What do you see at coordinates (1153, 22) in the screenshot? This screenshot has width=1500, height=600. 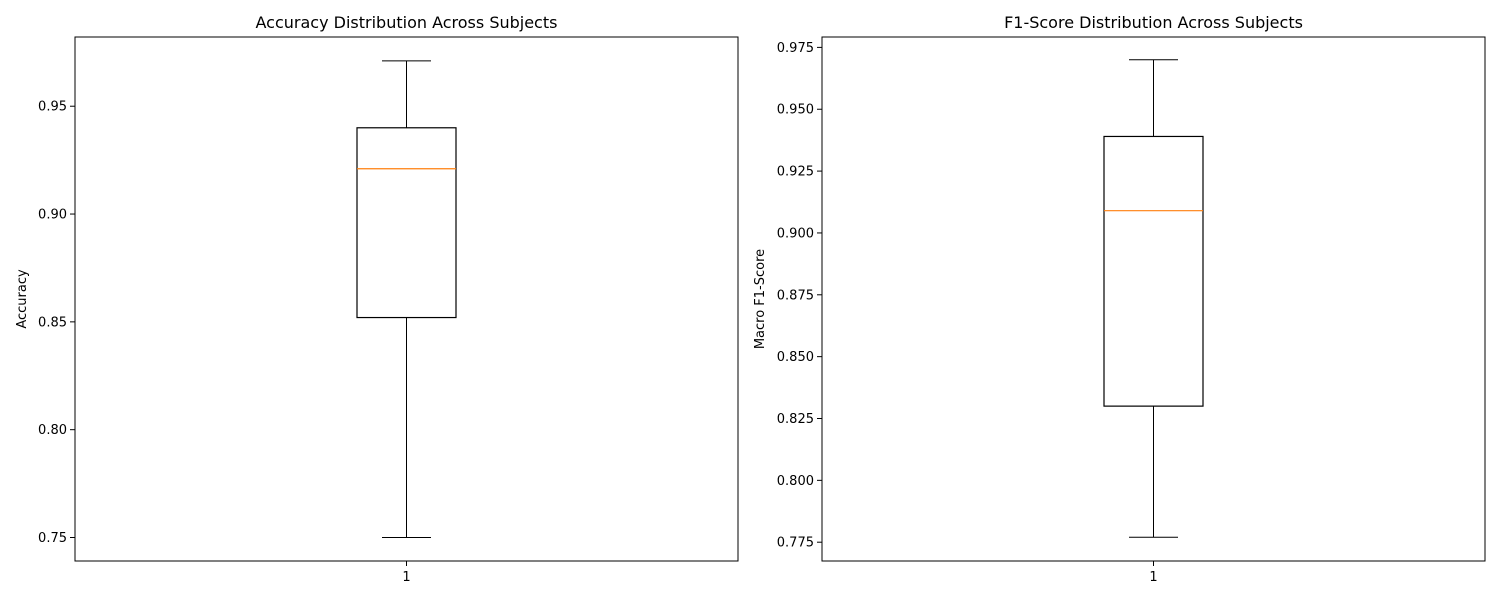 I see `f1-score-chart-title: F1-Score Distribution Across Subjects` at bounding box center [1153, 22].